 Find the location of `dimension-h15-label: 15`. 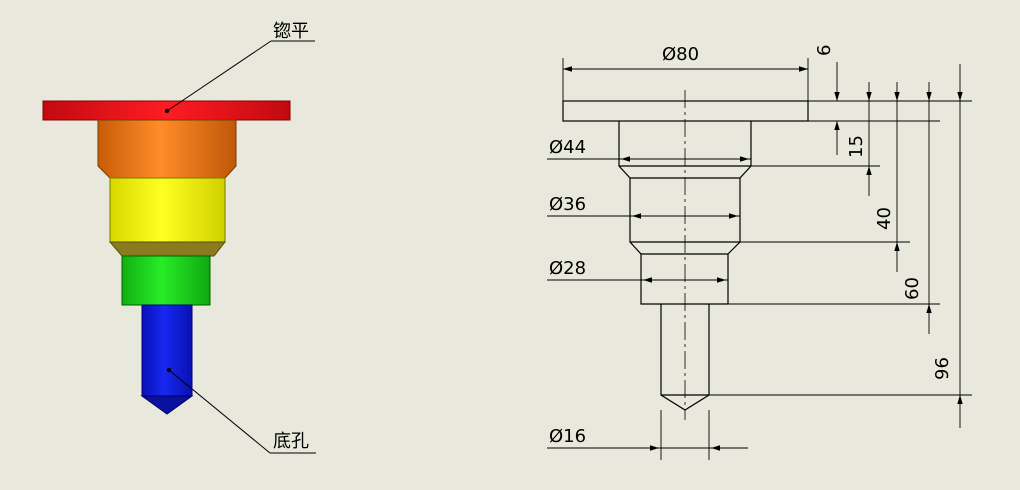

dimension-h15-label: 15 is located at coordinates (856, 146).